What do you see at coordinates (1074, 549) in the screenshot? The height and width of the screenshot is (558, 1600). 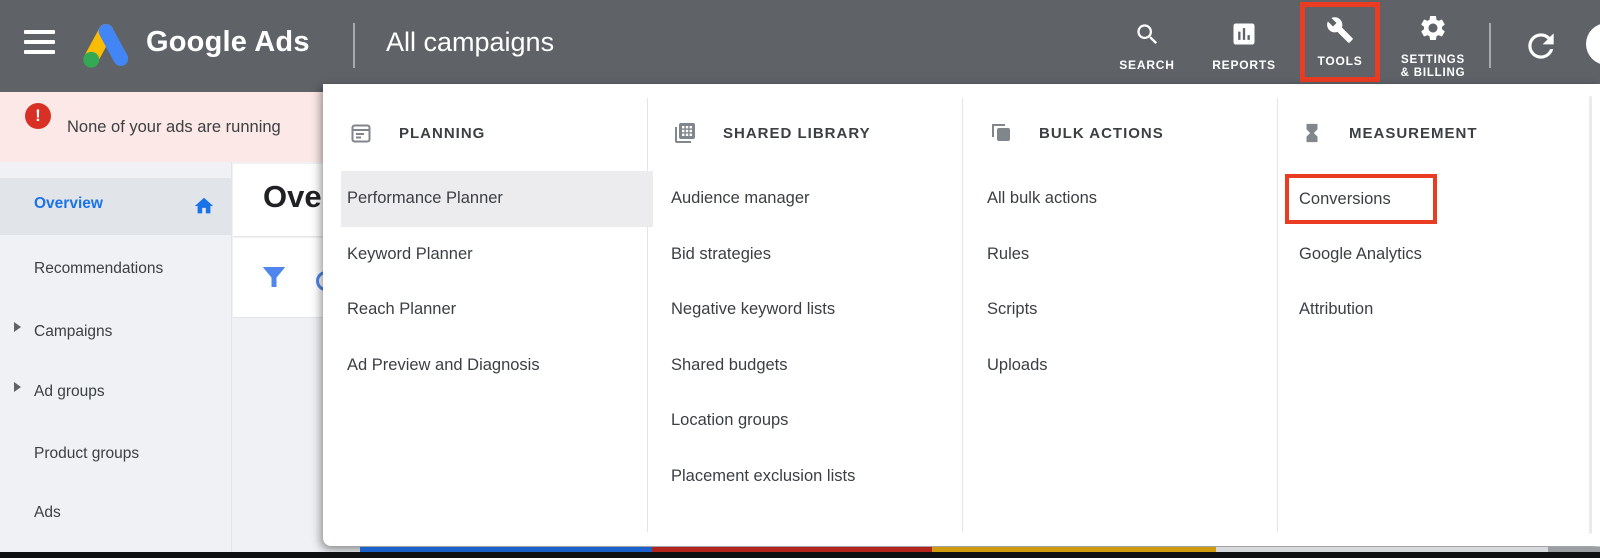 I see `gold-strip` at bounding box center [1074, 549].